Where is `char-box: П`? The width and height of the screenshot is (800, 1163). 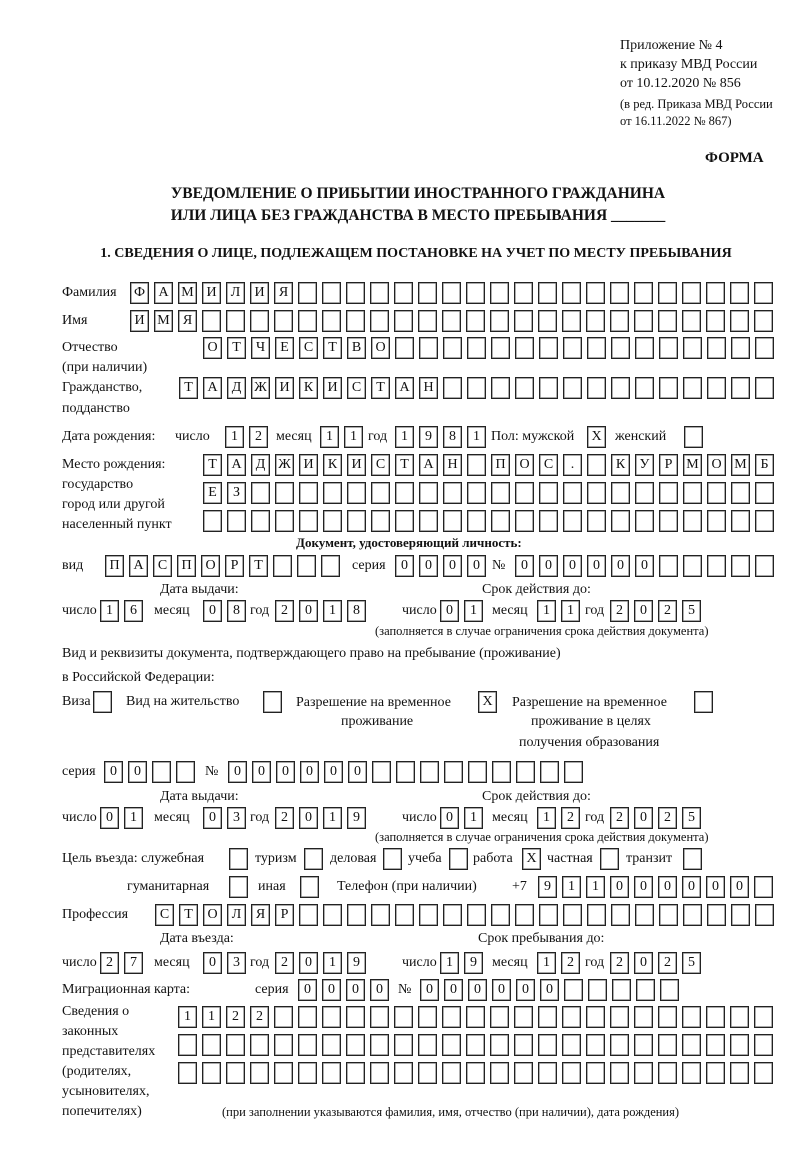
char-box: П is located at coordinates (114, 566).